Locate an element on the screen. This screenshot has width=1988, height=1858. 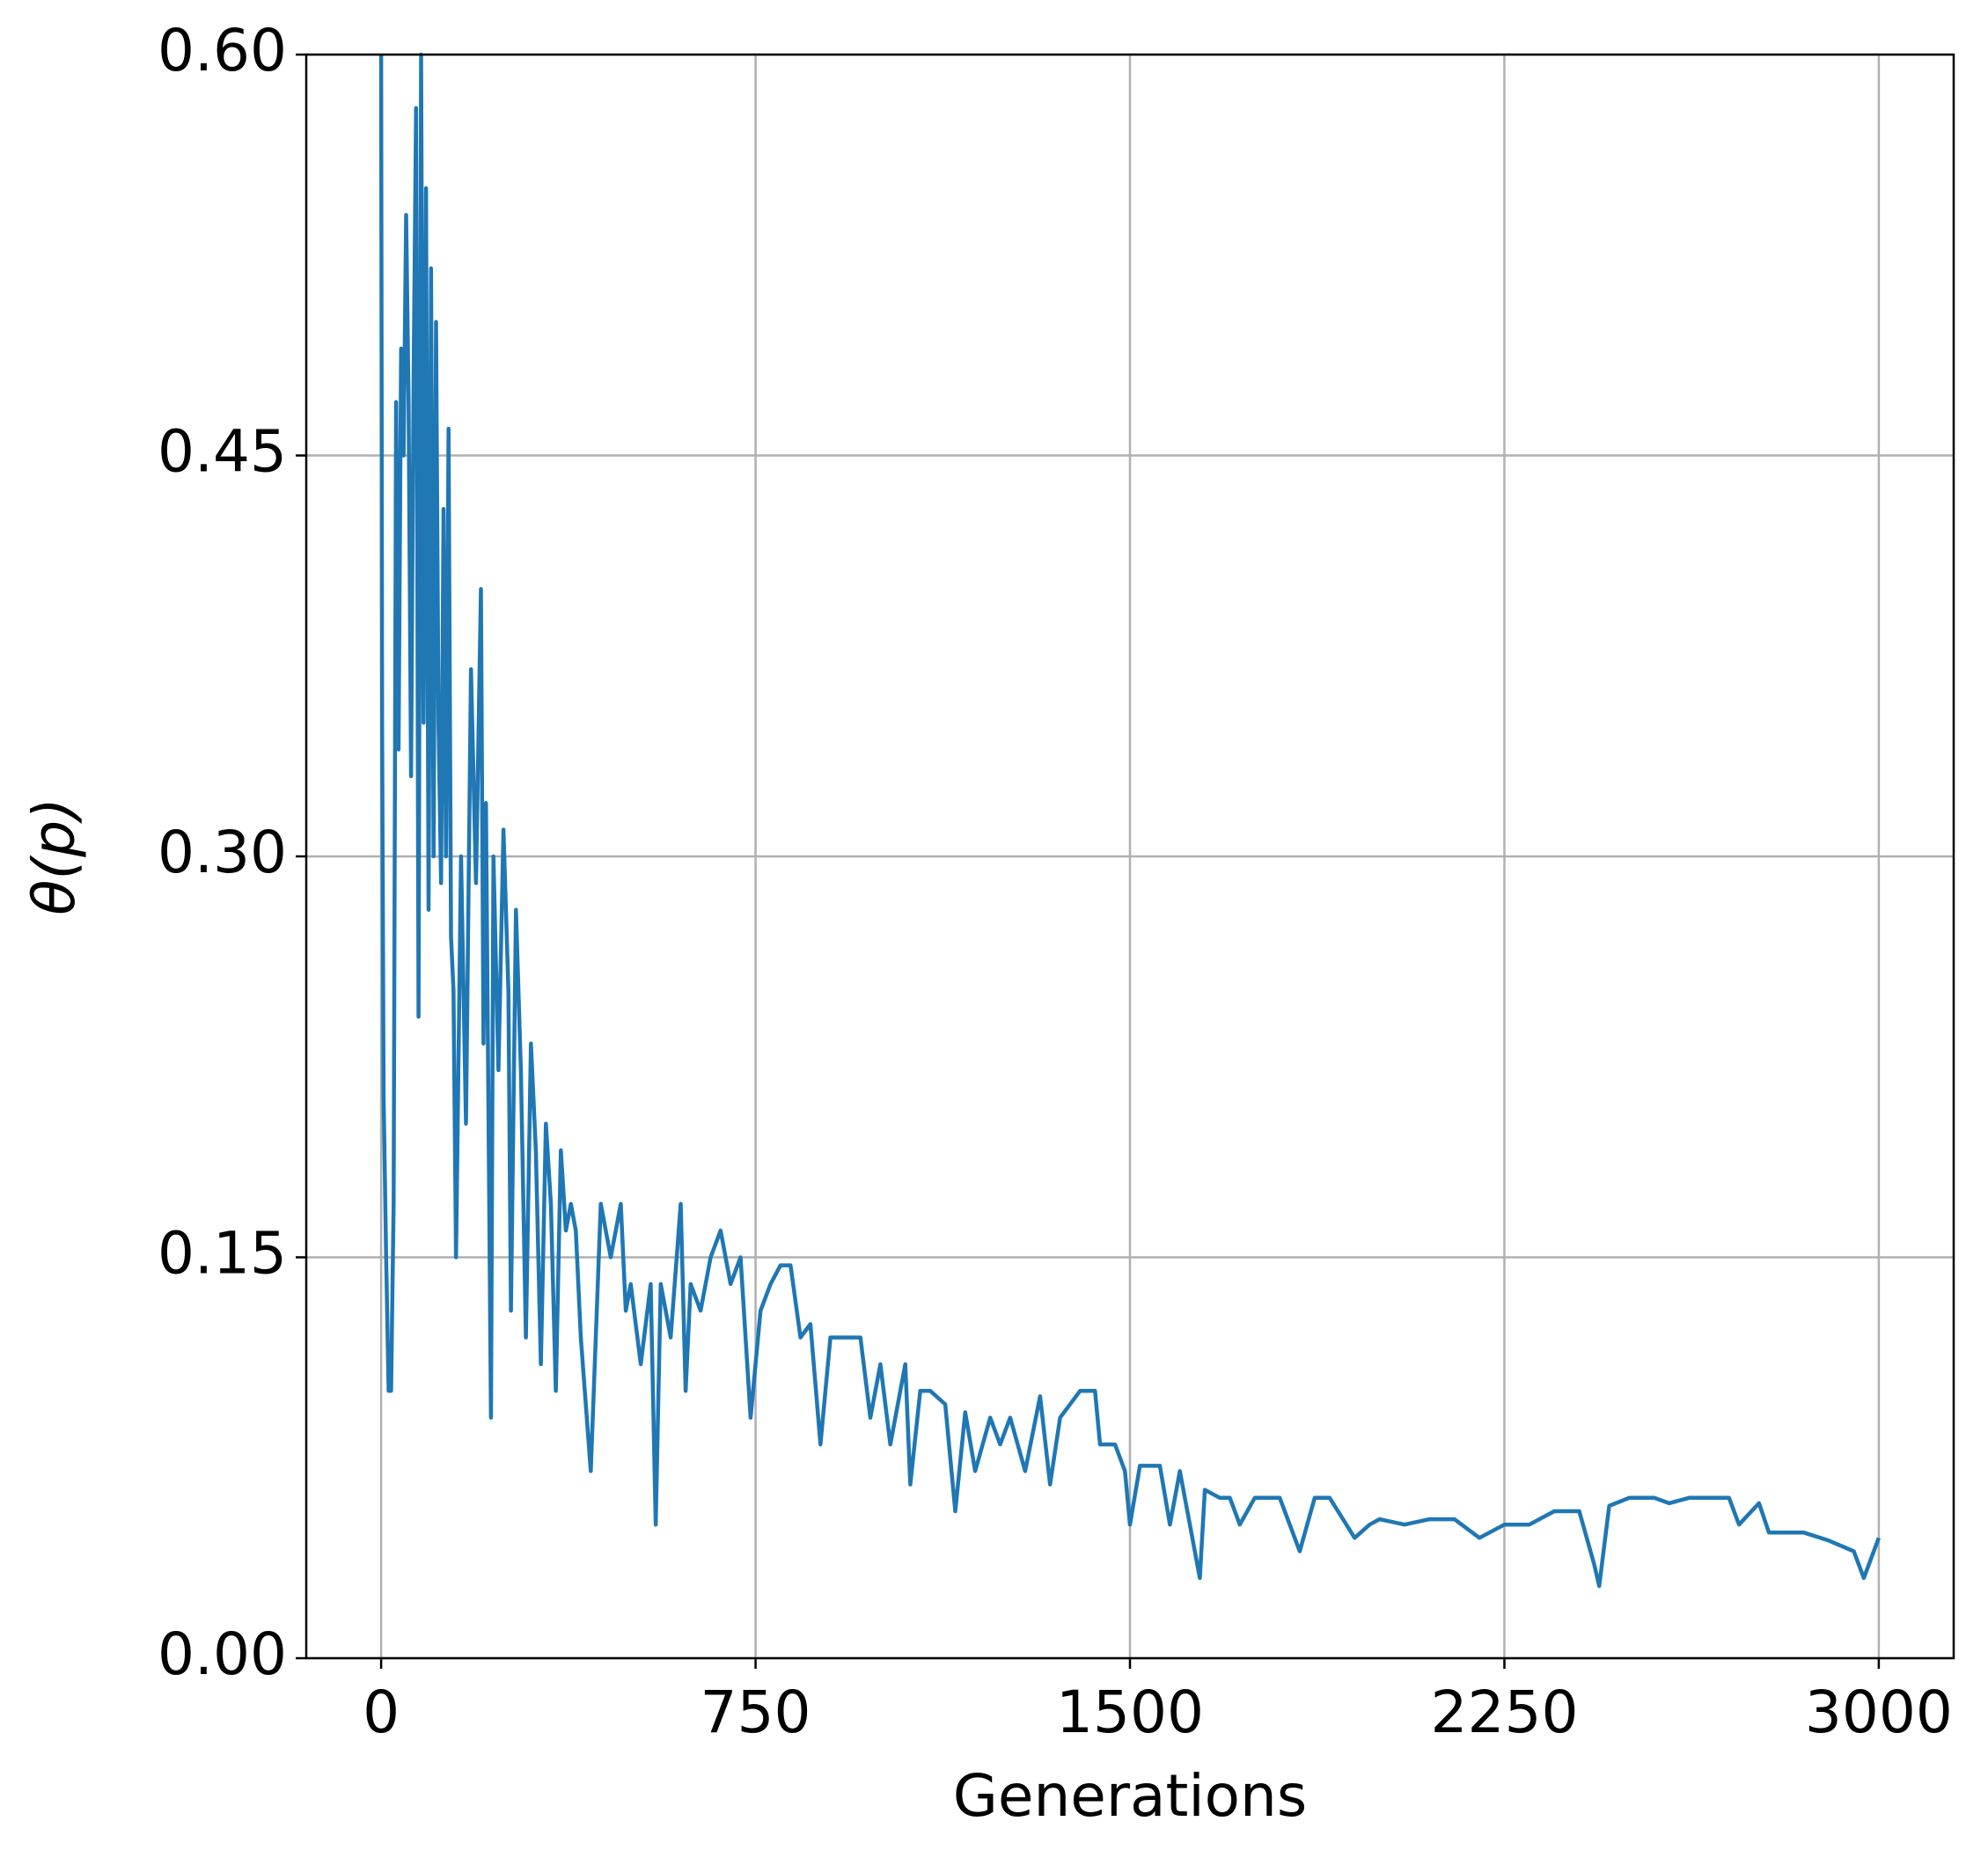
x-tick-label: 0 is located at coordinates (382, 1712).